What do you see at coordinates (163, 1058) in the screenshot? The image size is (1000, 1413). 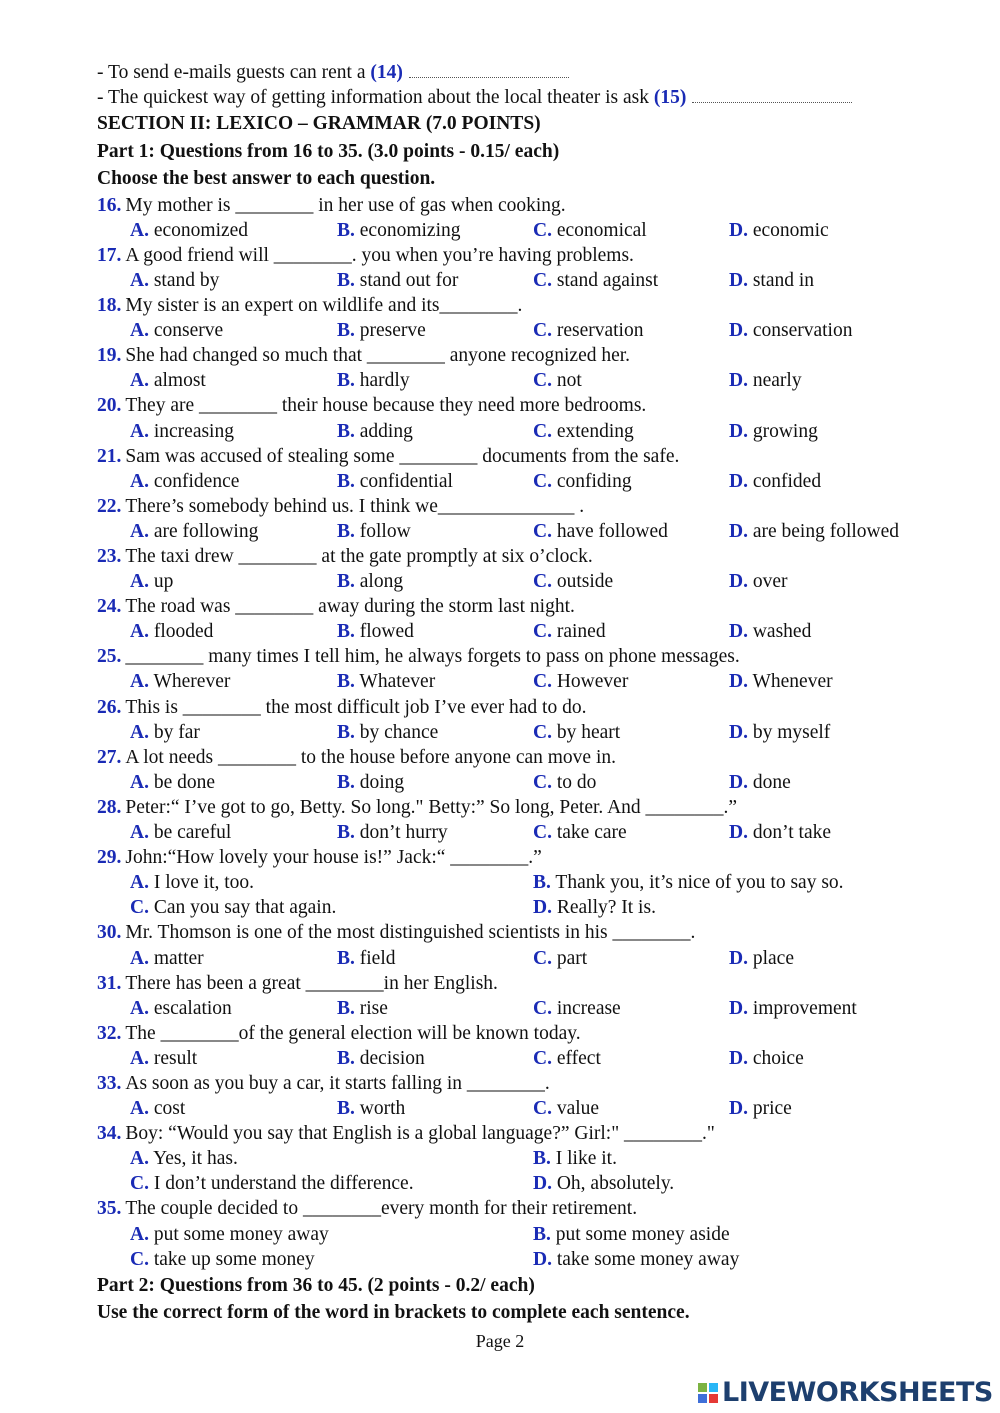 I see `answer-option: A. result` at bounding box center [163, 1058].